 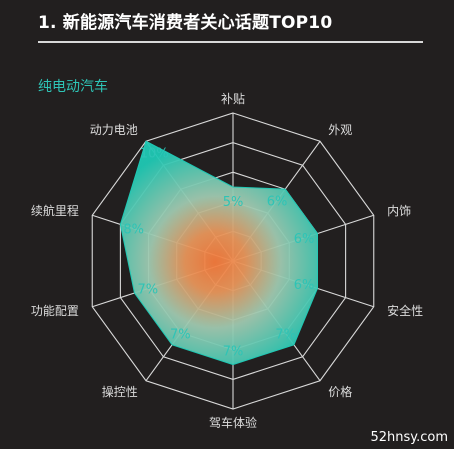 I want to click on axis-label-2: 外观, so click(x=340, y=130).